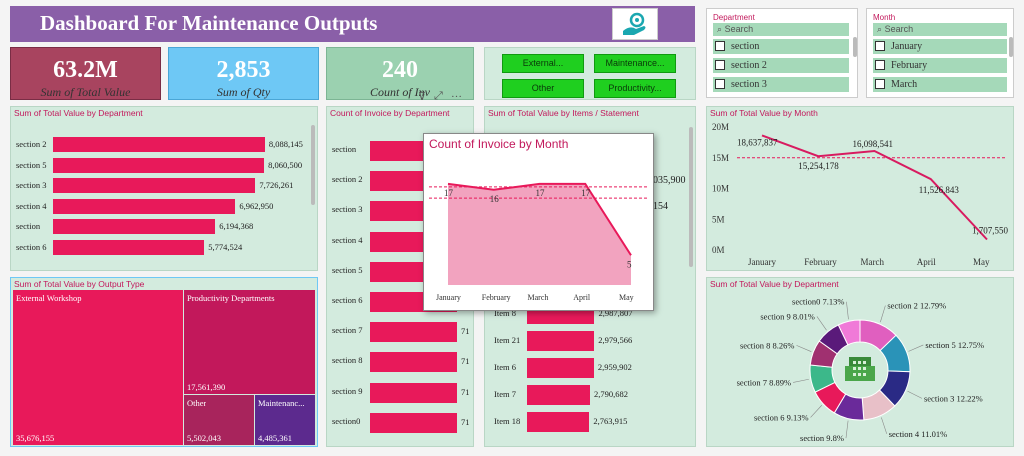 The image size is (1024, 456). Describe the element at coordinates (940, 65) in the screenshot. I see `slicer-option: February` at that location.